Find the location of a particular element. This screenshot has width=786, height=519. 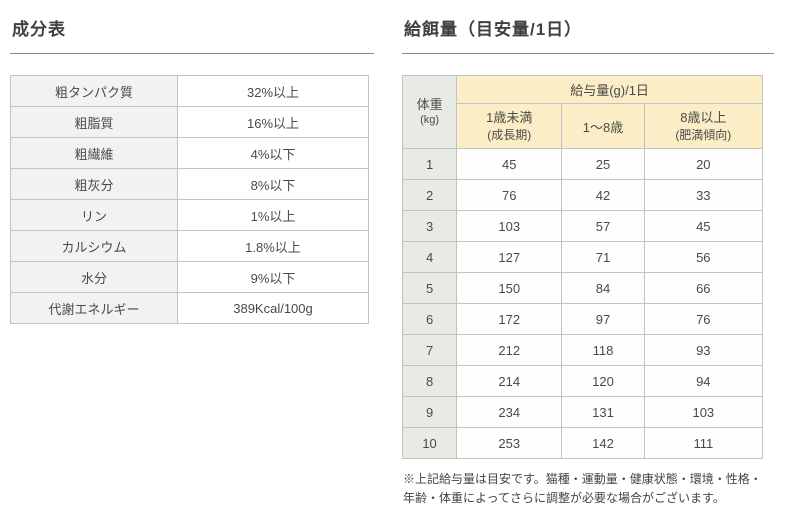

component-value: 16%以上 is located at coordinates (273, 122).